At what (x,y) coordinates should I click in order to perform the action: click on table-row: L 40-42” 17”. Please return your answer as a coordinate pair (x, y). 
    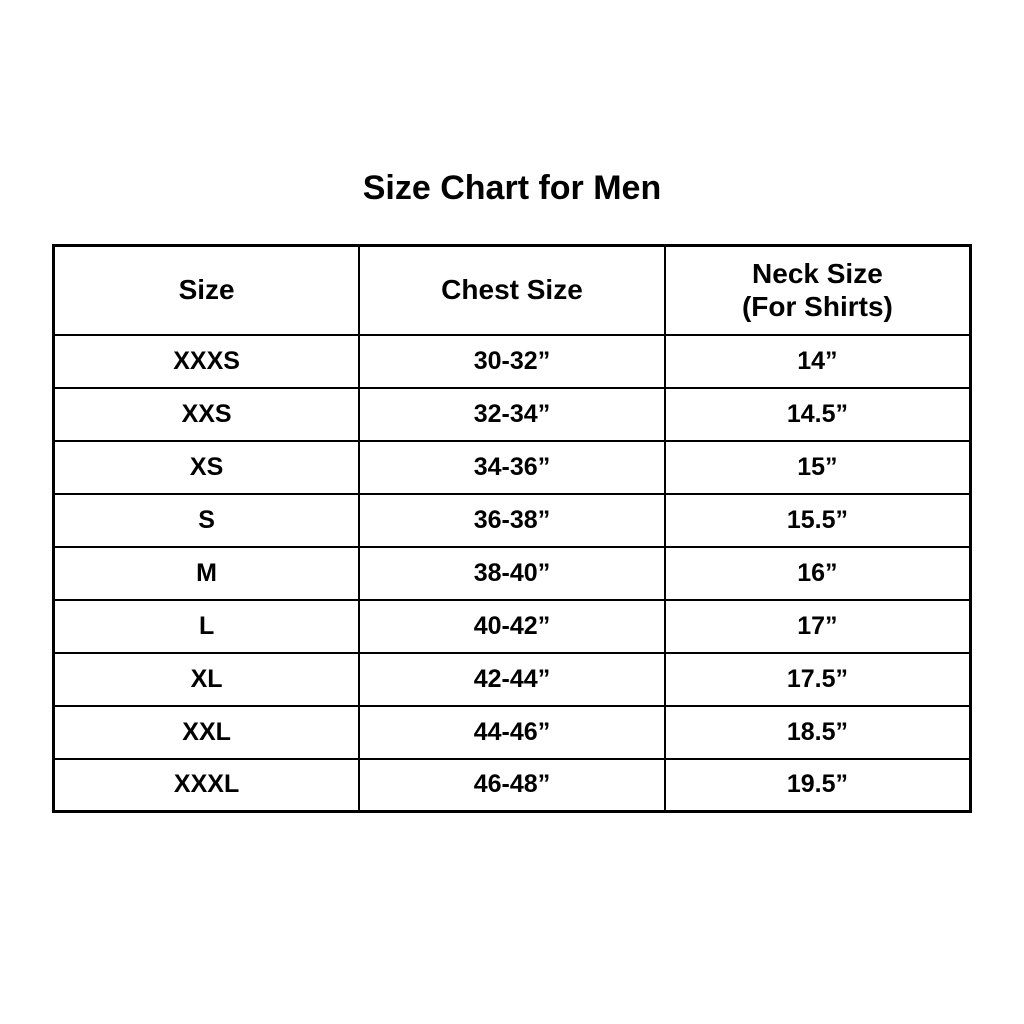
    Looking at the image, I should click on (512, 626).